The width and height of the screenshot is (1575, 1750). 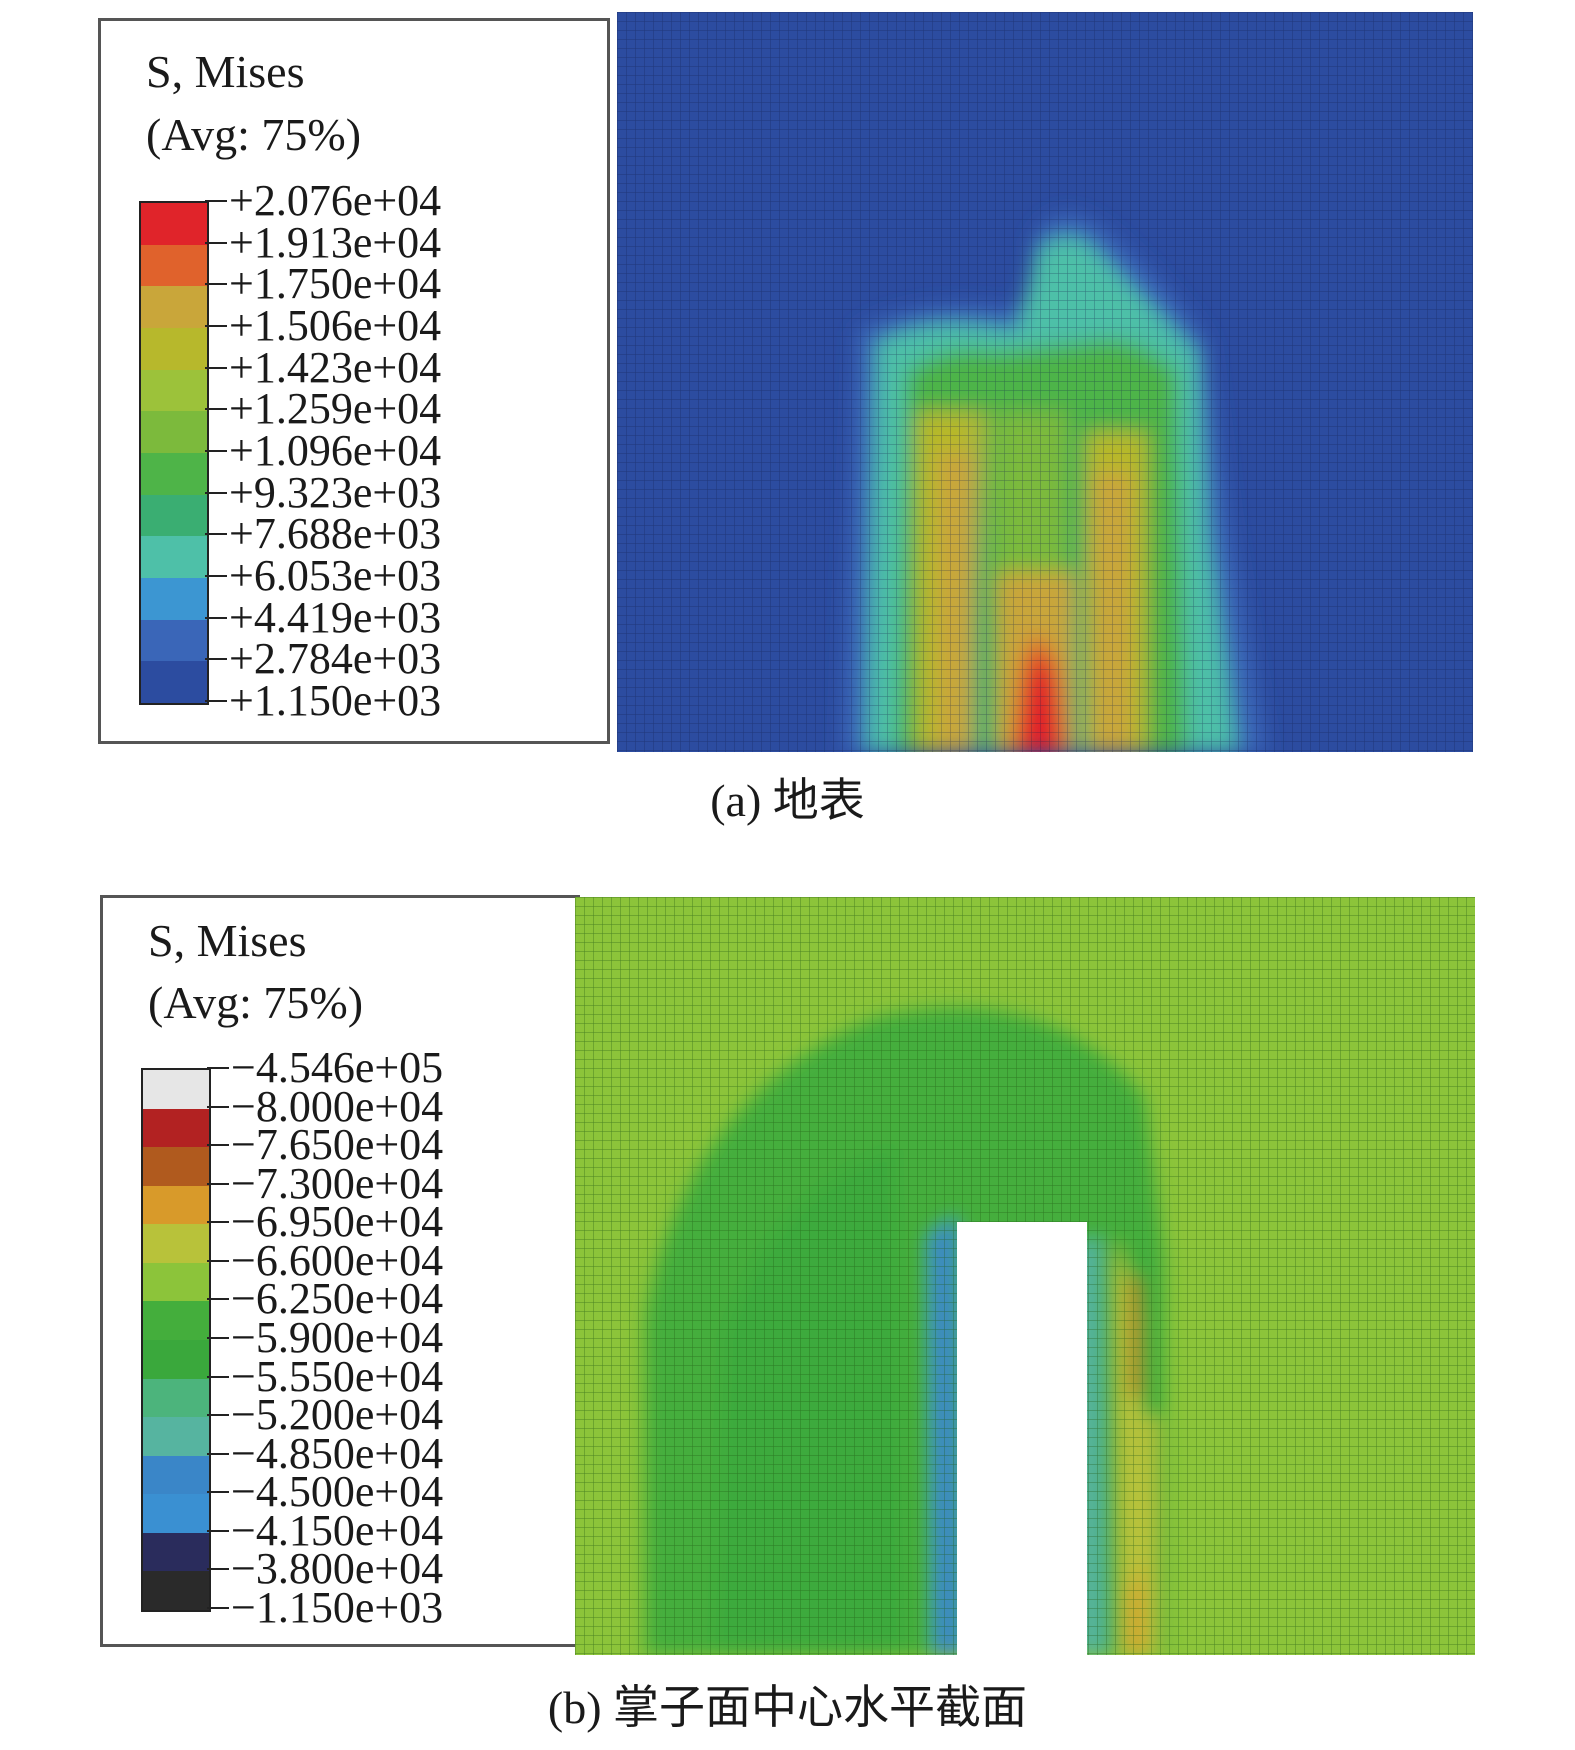 I want to click on legend-value-label: +1.259e+04, so click(x=335, y=409).